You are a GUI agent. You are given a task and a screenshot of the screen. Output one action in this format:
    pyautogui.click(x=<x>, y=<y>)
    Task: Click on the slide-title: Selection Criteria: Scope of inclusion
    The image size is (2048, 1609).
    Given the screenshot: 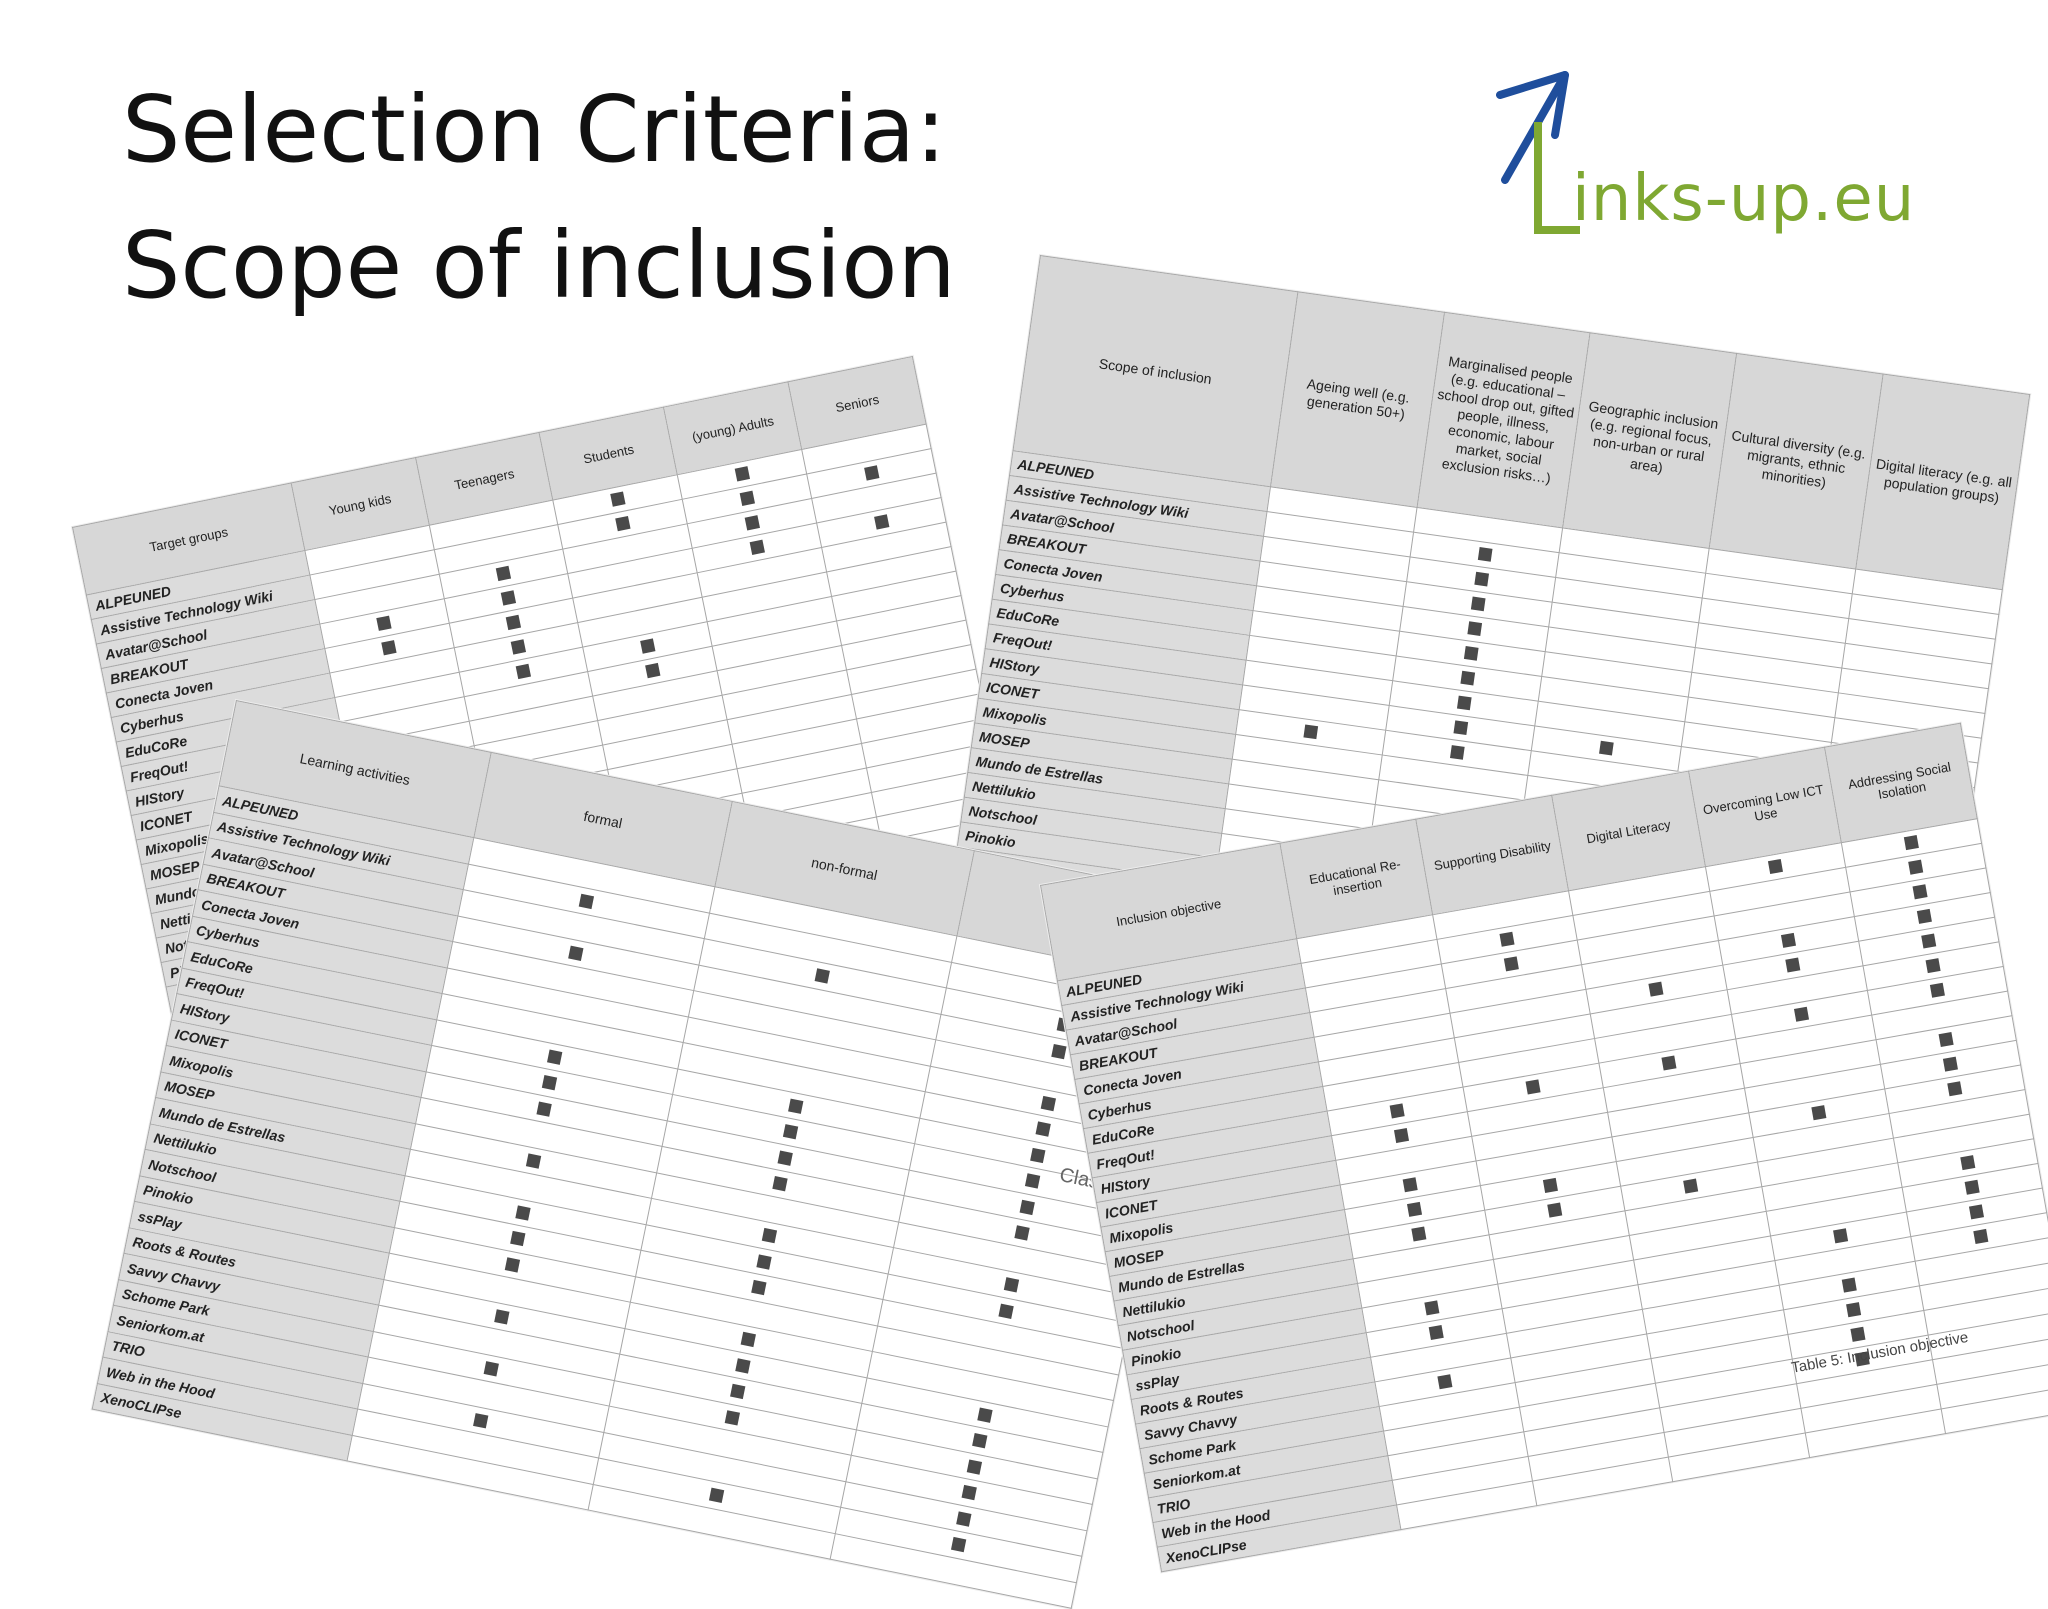 What is the action you would take?
    pyautogui.click(x=539, y=198)
    